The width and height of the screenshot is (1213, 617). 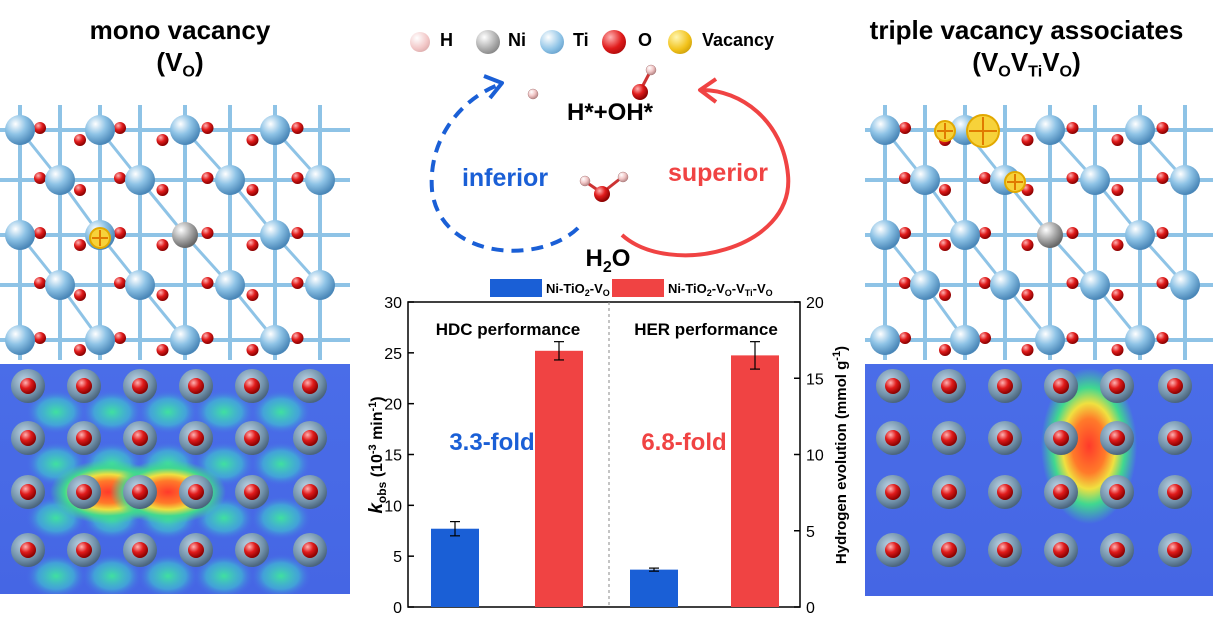 What do you see at coordinates (651, 70) in the screenshot?
I see `oh-hydrogen-atom` at bounding box center [651, 70].